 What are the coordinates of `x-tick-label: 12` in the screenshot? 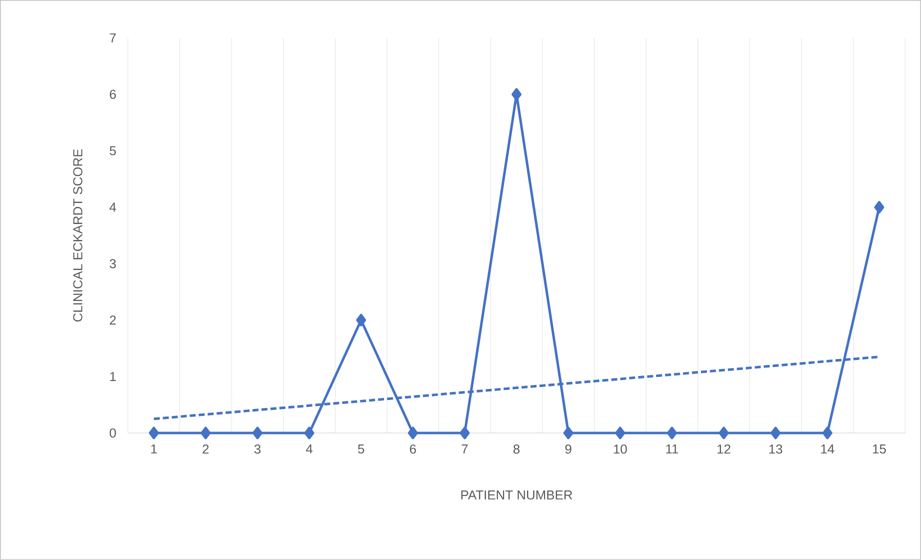 It's located at (724, 449).